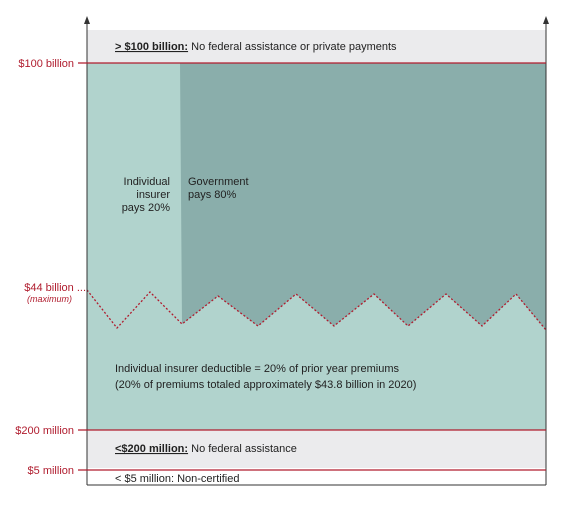 This screenshot has height=511, width=574. I want to click on middle-band, so click(316, 449).